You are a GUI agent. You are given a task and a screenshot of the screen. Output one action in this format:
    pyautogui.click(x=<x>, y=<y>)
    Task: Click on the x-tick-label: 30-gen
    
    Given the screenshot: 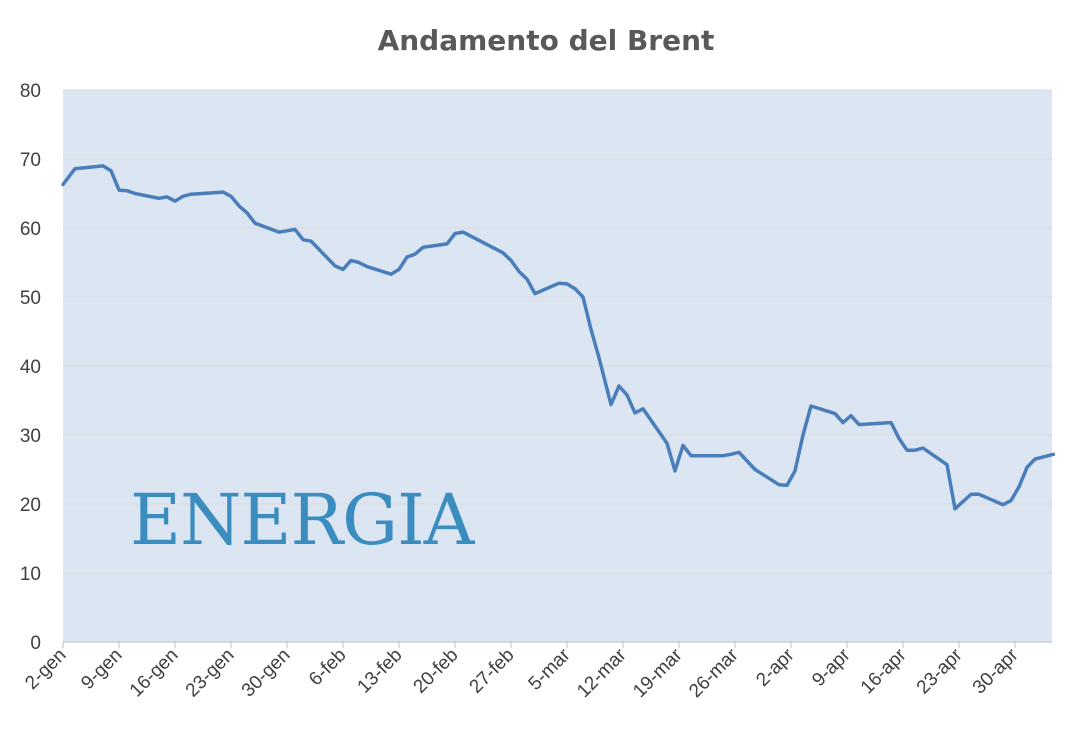 What is the action you would take?
    pyautogui.click(x=266, y=673)
    